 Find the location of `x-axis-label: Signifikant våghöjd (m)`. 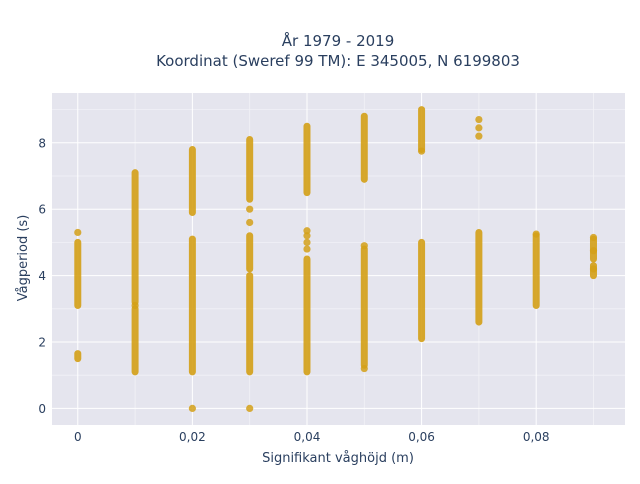

x-axis-label: Signifikant våghöjd (m) is located at coordinates (338, 458).